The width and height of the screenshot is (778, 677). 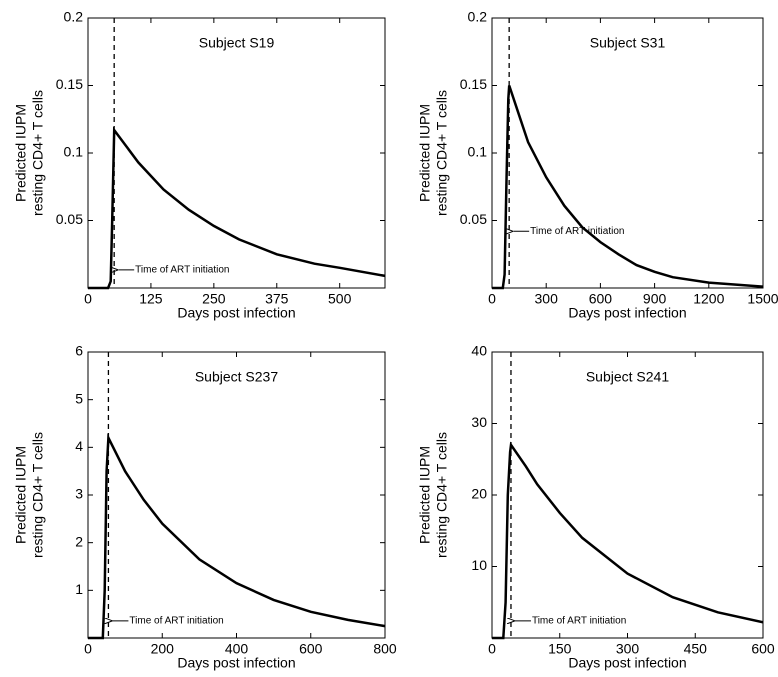 What do you see at coordinates (655, 299) in the screenshot?
I see `x-tick-label: 900` at bounding box center [655, 299].